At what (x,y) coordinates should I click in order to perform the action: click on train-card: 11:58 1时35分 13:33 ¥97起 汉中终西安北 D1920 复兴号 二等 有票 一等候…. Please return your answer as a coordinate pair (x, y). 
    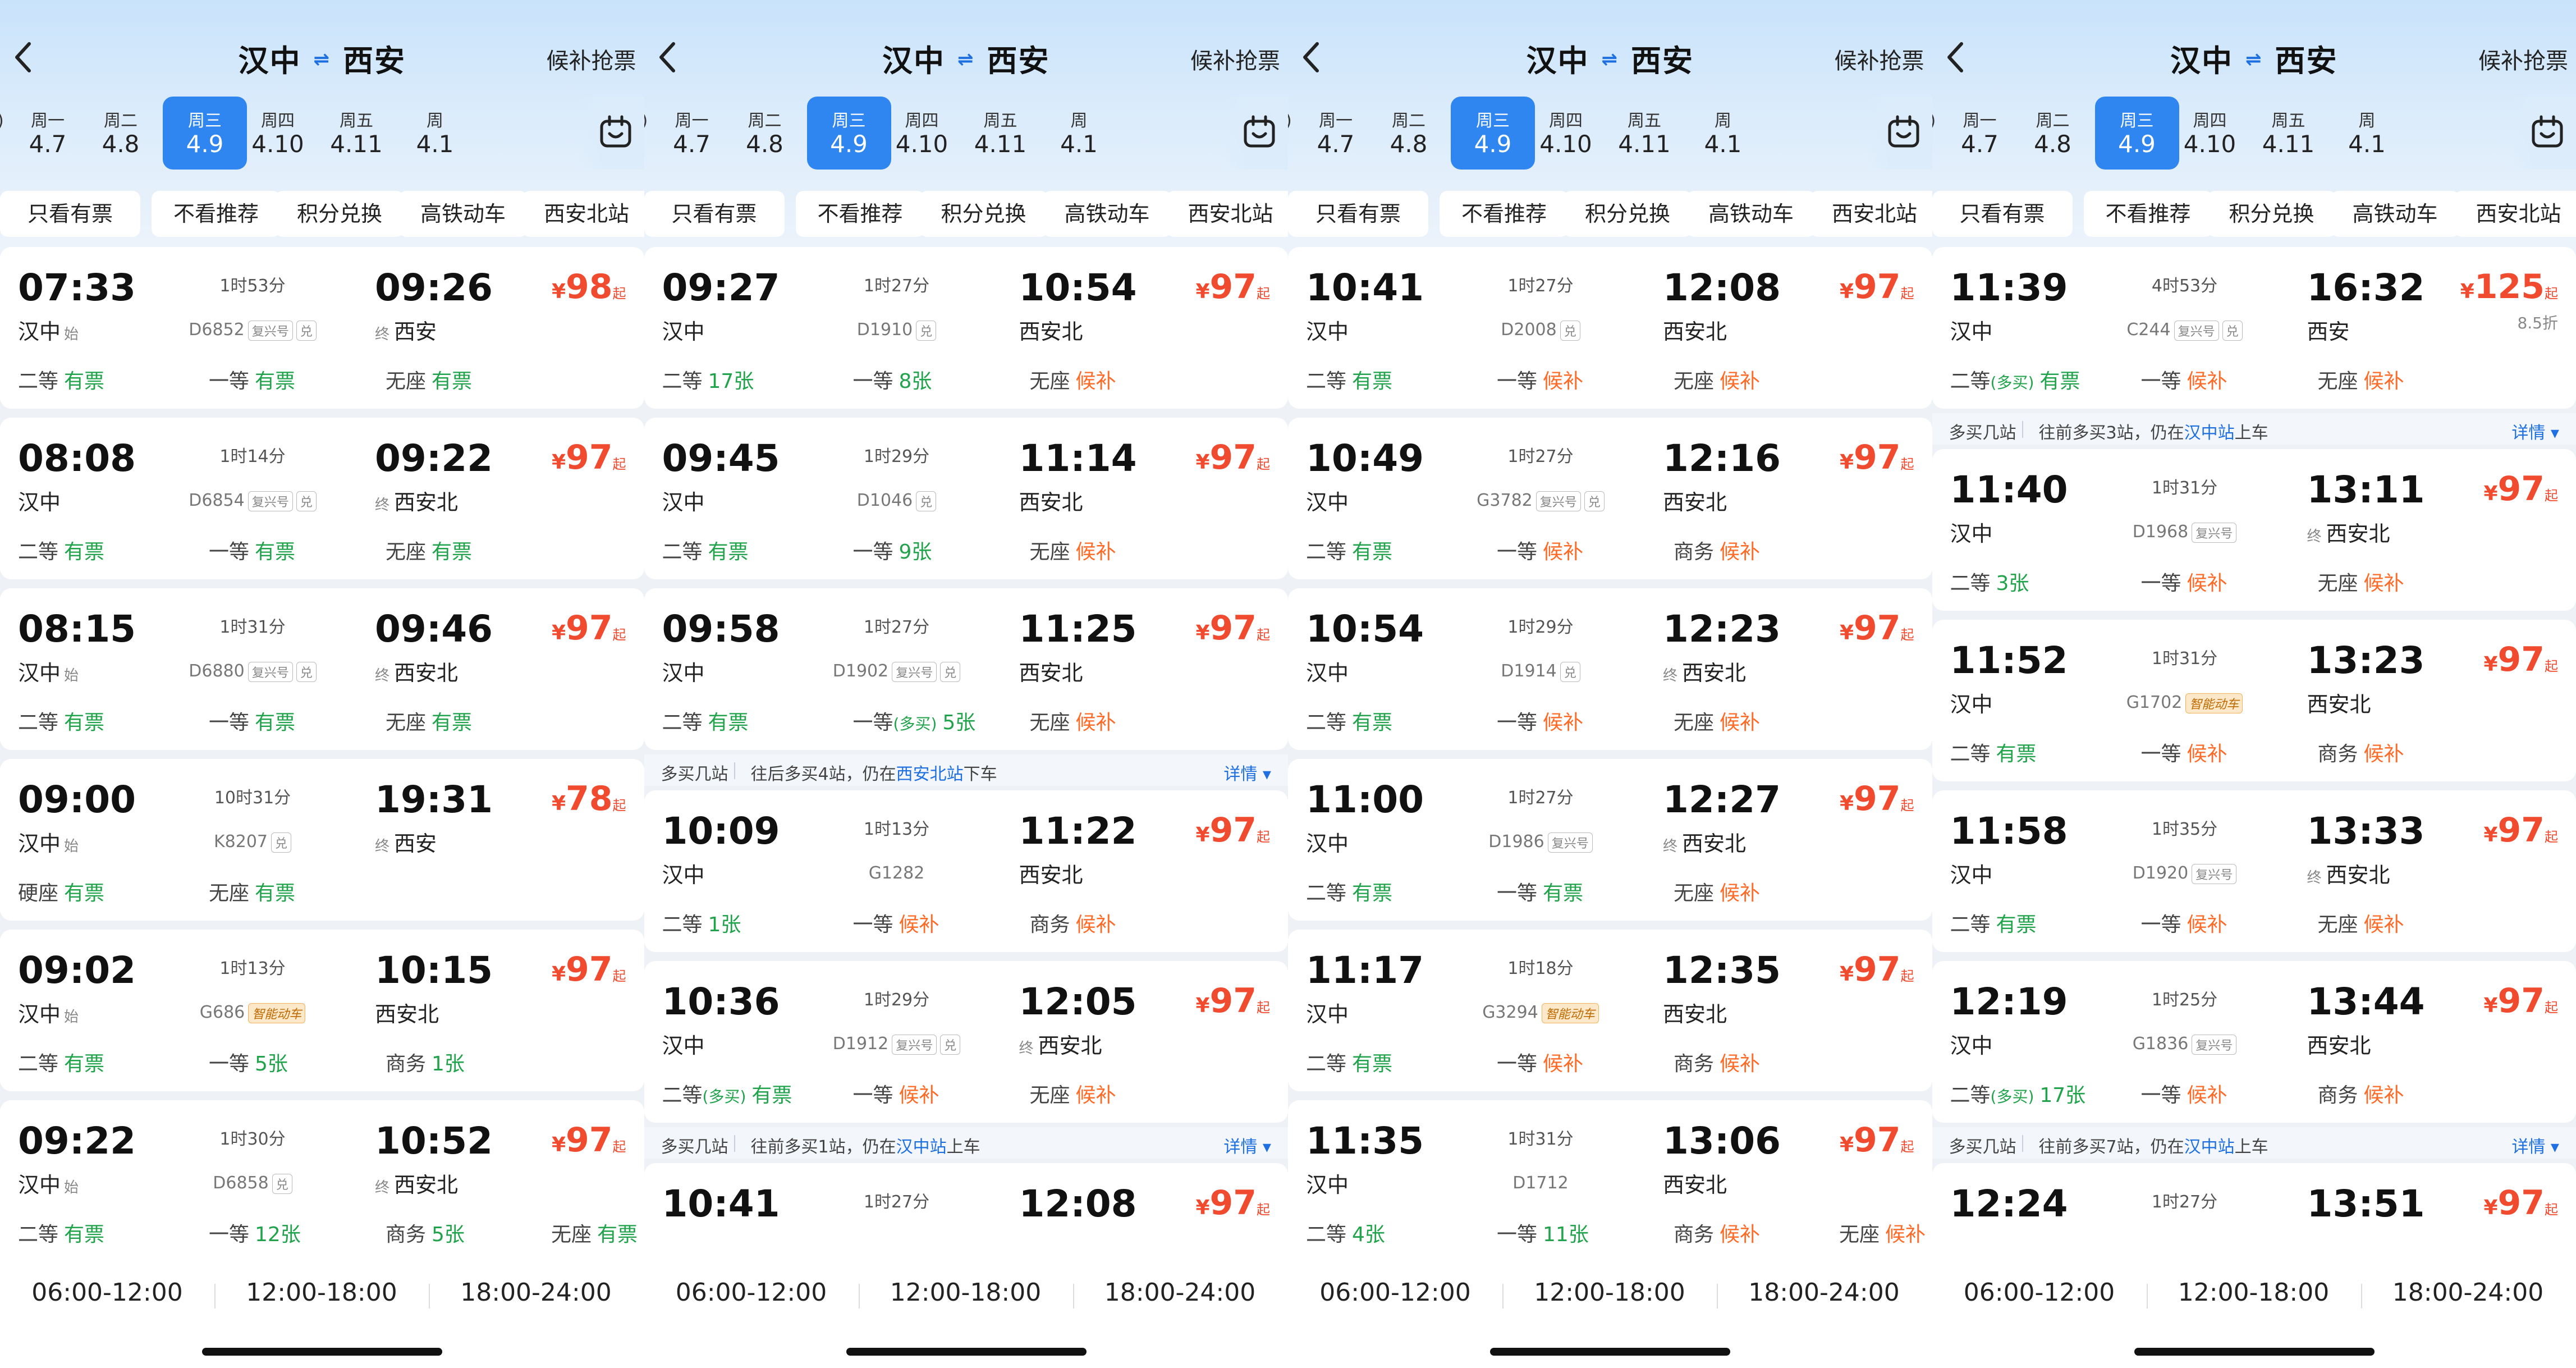
    Looking at the image, I should click on (2254, 871).